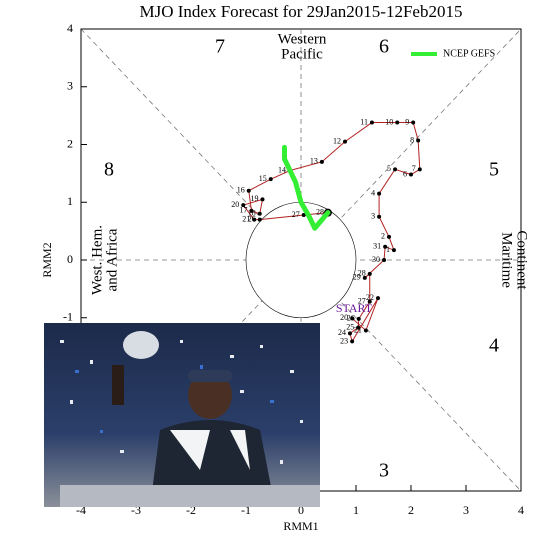 This screenshot has width=547, height=547. I want to click on day-label: 31, so click(377, 246).